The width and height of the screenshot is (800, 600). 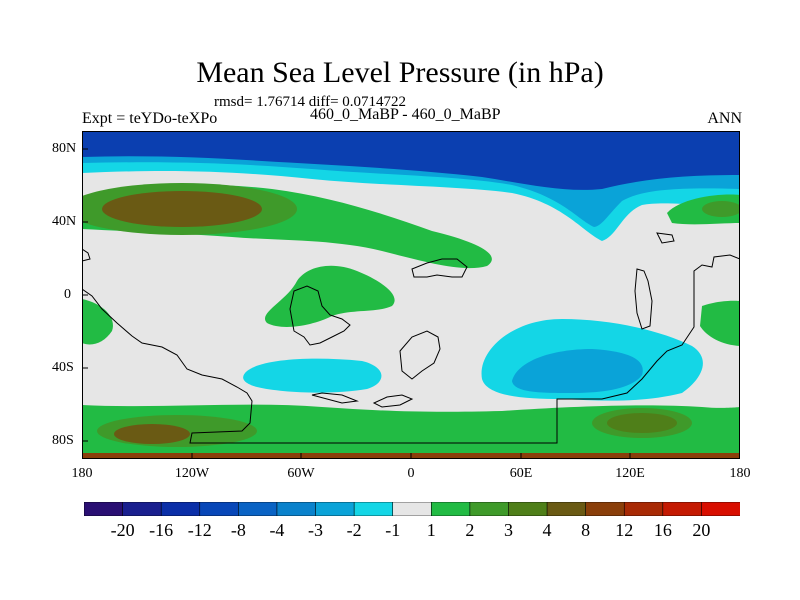 What do you see at coordinates (400, 72) in the screenshot?
I see `plot-title: Mean Sea Level Pressure (in hPa)` at bounding box center [400, 72].